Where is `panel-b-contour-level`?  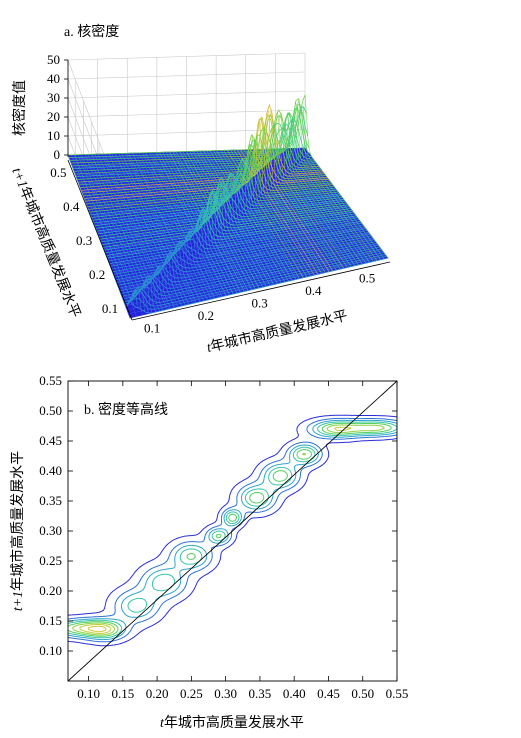 panel-b-contour-level is located at coordinates (215, 530).